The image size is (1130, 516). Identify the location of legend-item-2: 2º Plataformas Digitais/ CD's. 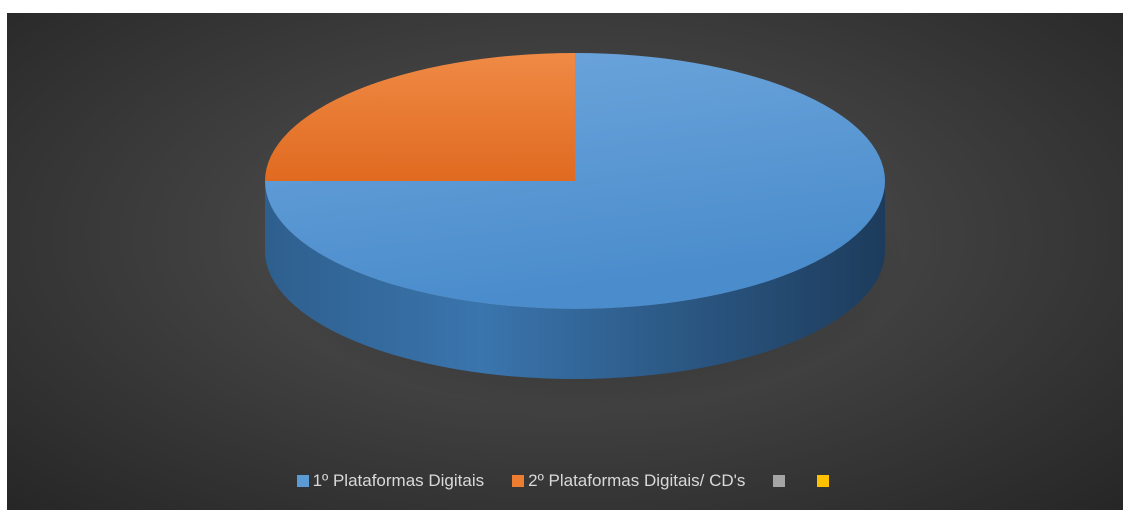
(628, 481).